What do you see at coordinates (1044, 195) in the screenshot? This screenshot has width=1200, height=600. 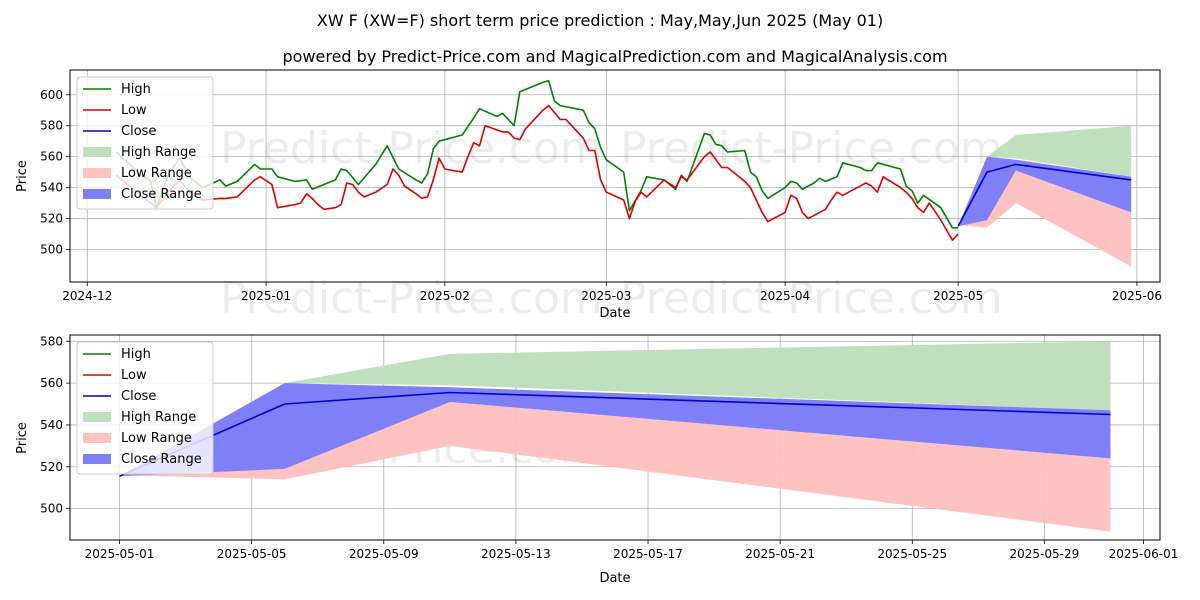 I see `close-series-line` at bounding box center [1044, 195].